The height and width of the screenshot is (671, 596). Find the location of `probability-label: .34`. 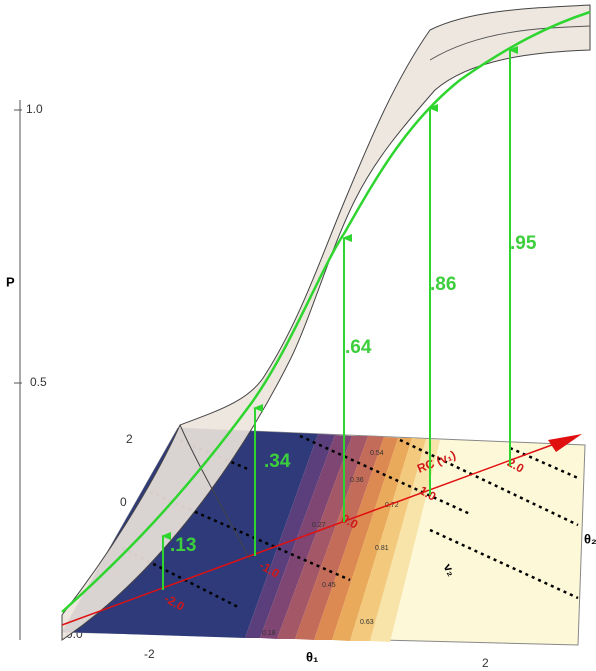

probability-label: .34 is located at coordinates (277, 461).